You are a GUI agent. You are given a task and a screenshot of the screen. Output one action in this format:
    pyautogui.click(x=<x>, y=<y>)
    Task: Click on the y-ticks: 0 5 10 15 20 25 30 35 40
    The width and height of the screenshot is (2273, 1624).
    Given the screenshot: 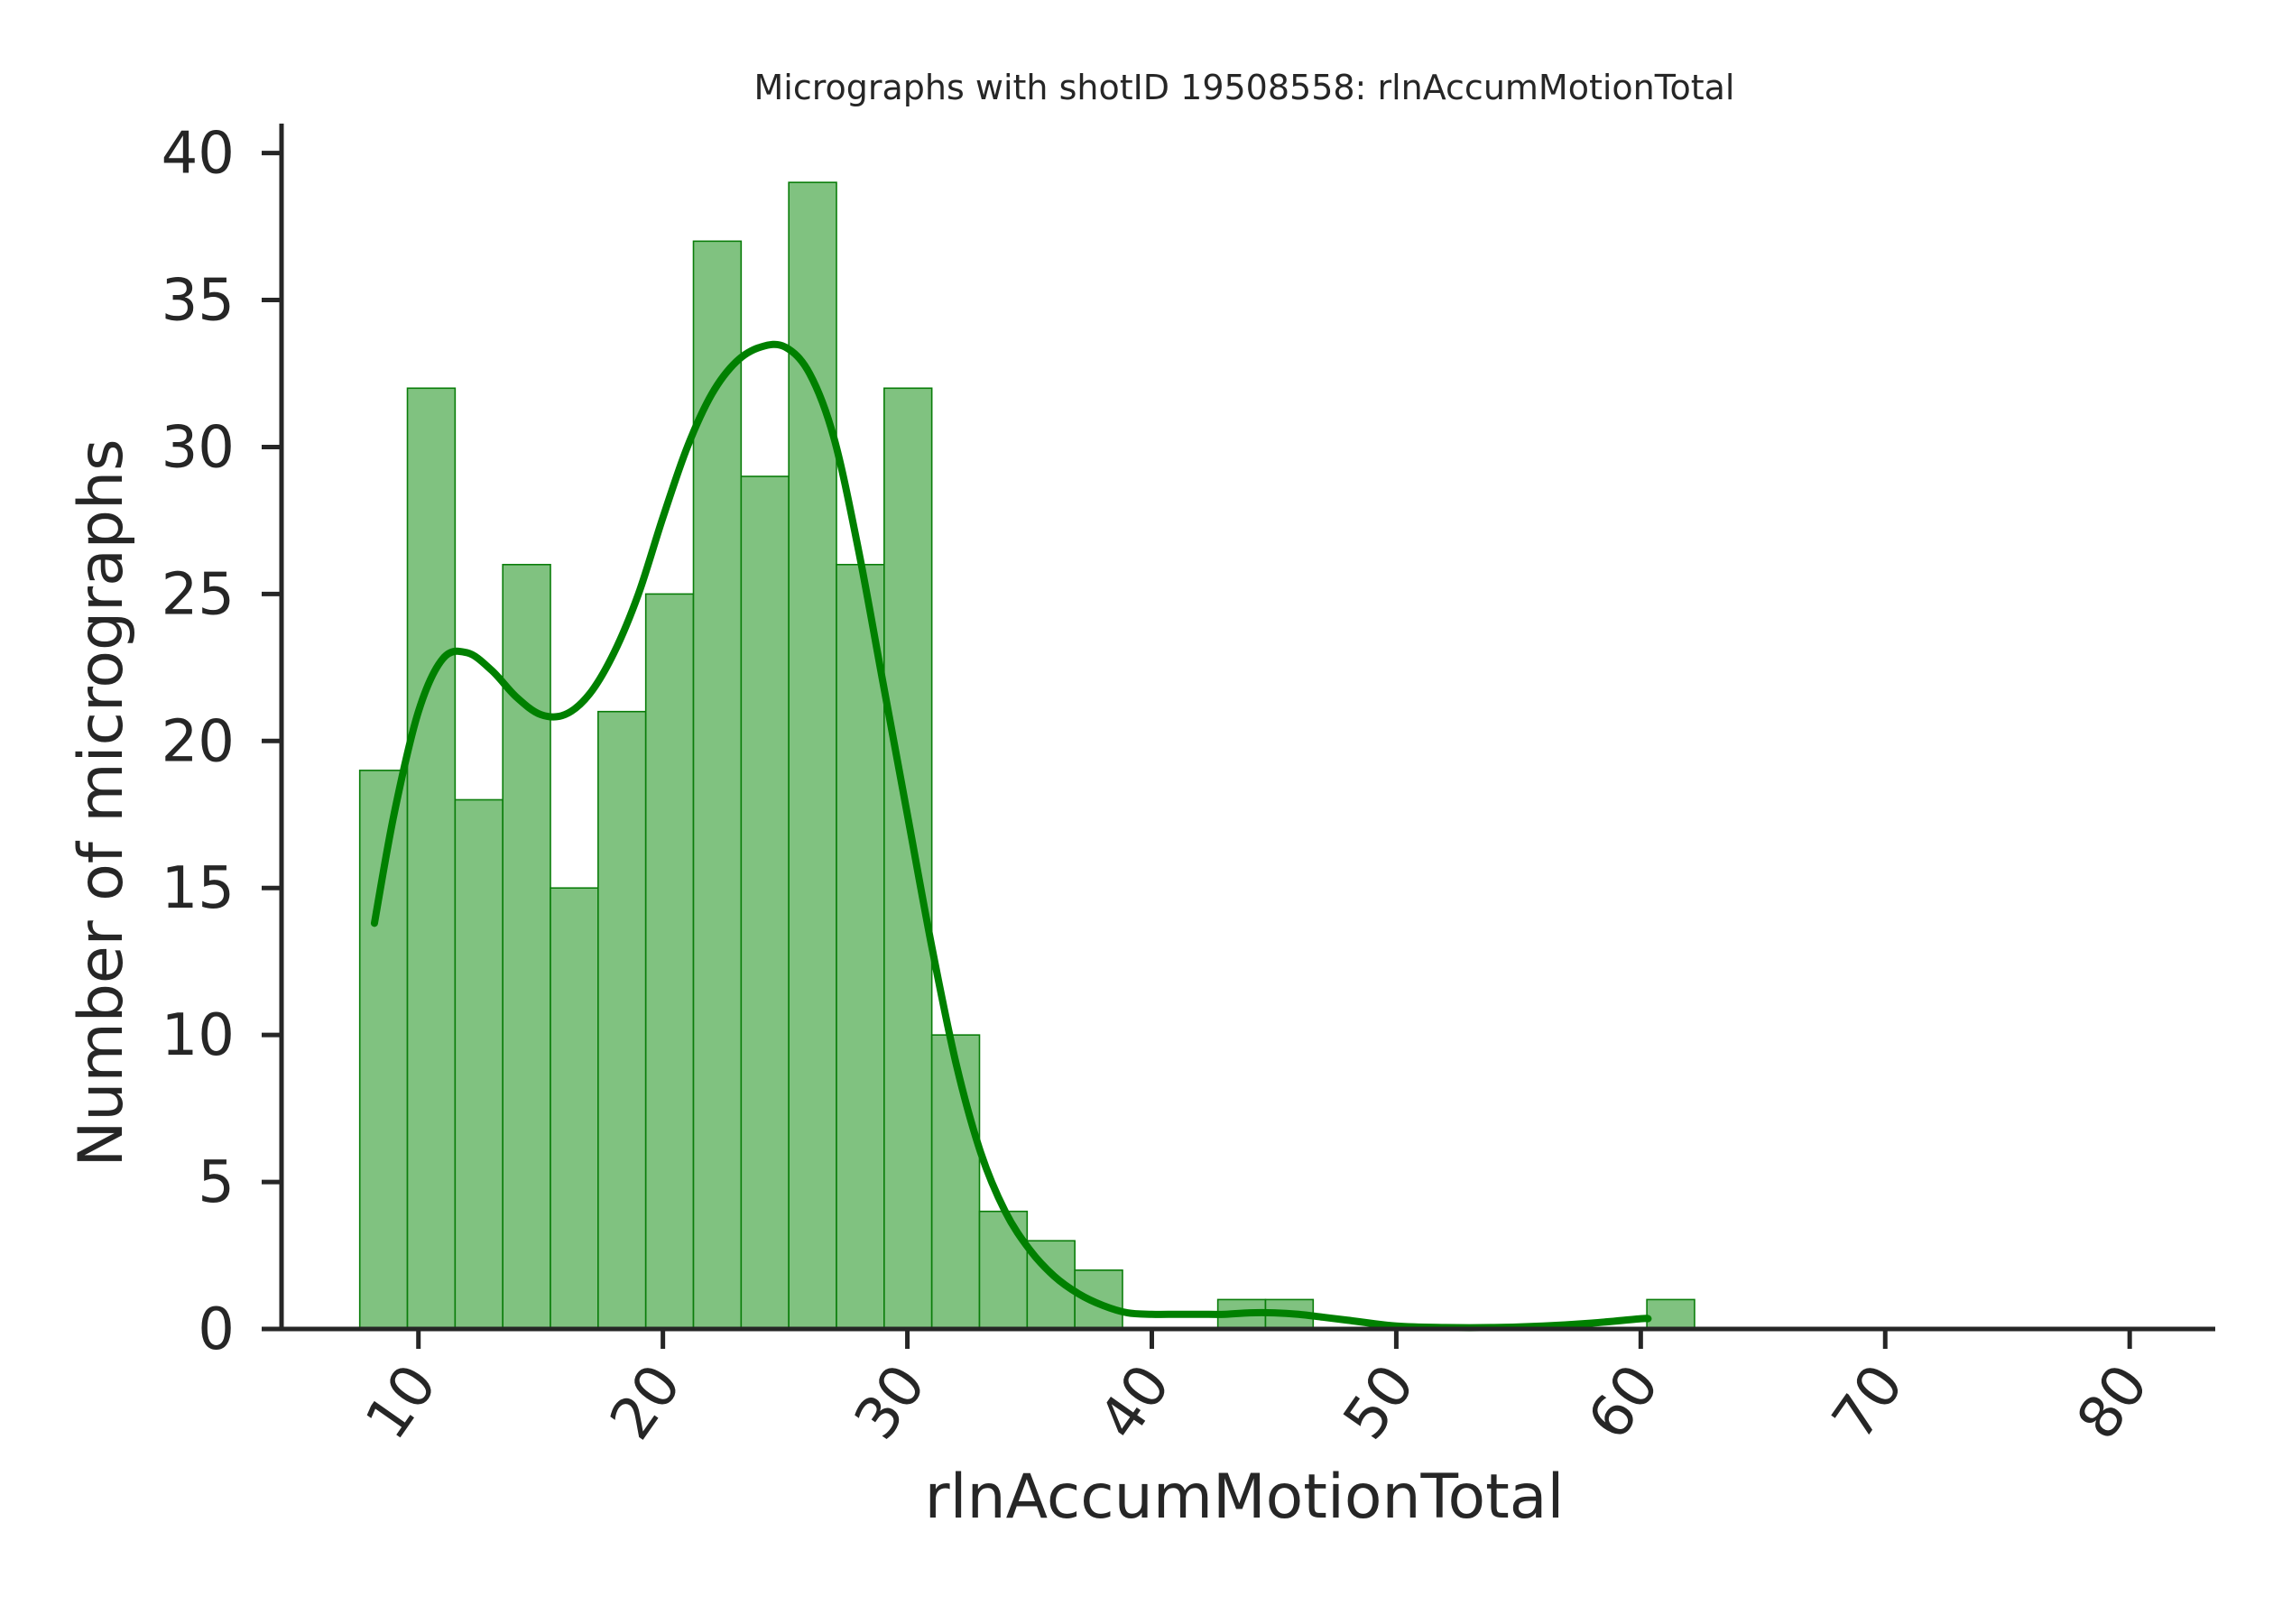 What is the action you would take?
    pyautogui.click(x=222, y=742)
    